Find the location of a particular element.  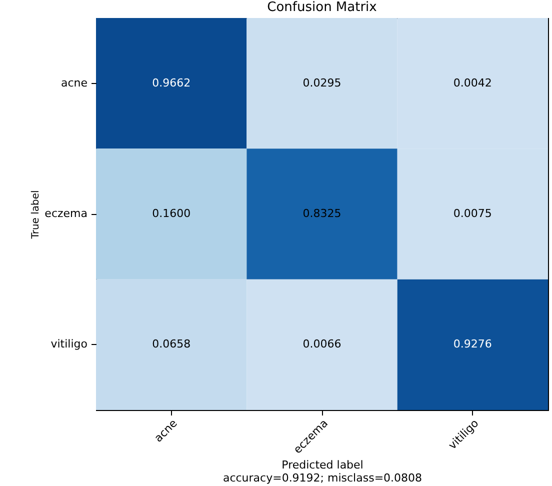

data-label: 0.9662 is located at coordinates (171, 83).